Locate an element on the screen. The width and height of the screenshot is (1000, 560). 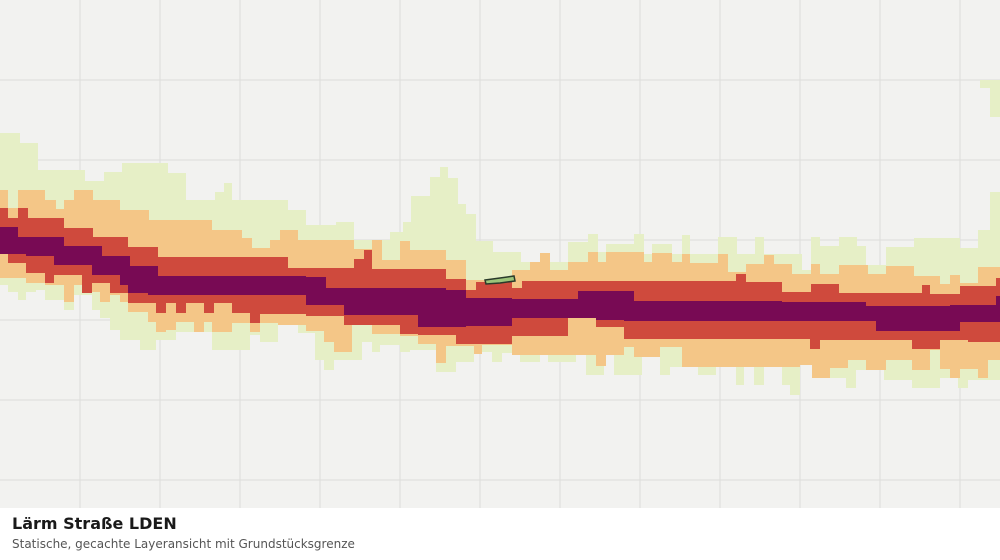
property-boundary is located at coordinates (500, 280).